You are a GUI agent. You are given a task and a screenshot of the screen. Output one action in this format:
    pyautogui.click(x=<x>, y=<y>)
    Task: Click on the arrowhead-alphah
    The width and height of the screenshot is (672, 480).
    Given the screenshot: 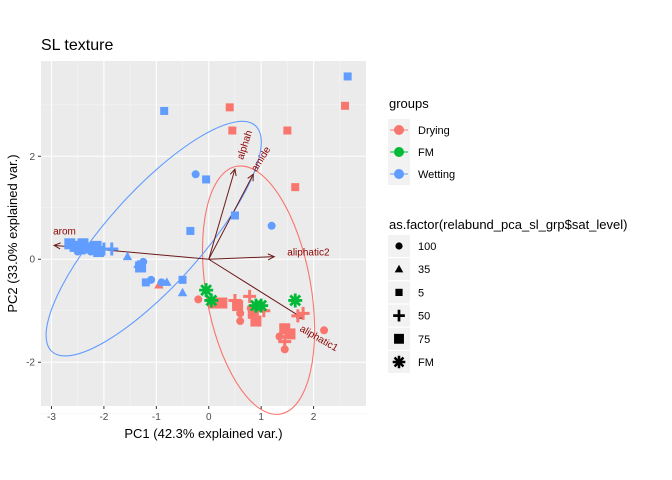 What is the action you would take?
    pyautogui.click(x=233, y=172)
    